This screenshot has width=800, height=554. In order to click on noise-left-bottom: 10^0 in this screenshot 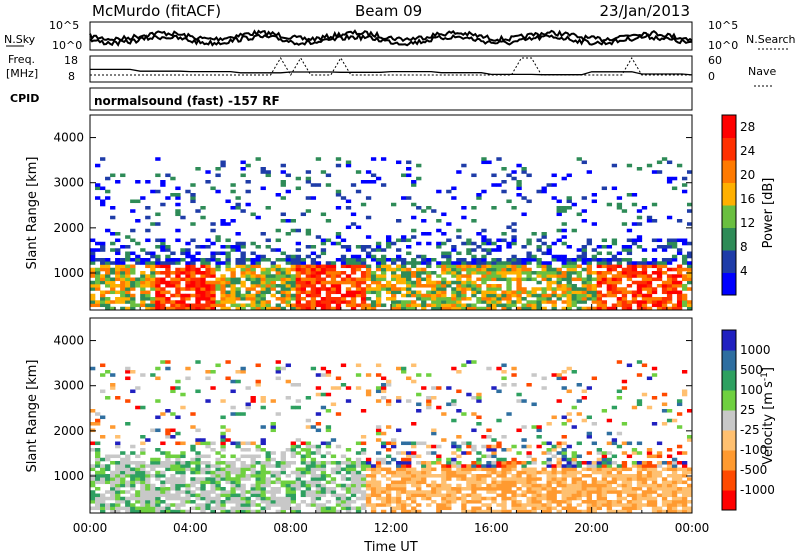, I will do `click(67, 45)`.